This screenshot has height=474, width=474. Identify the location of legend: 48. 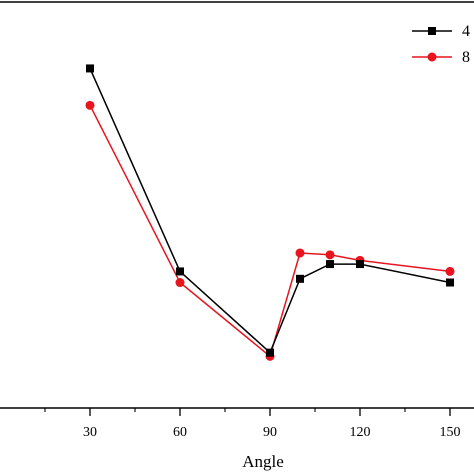
(441, 44).